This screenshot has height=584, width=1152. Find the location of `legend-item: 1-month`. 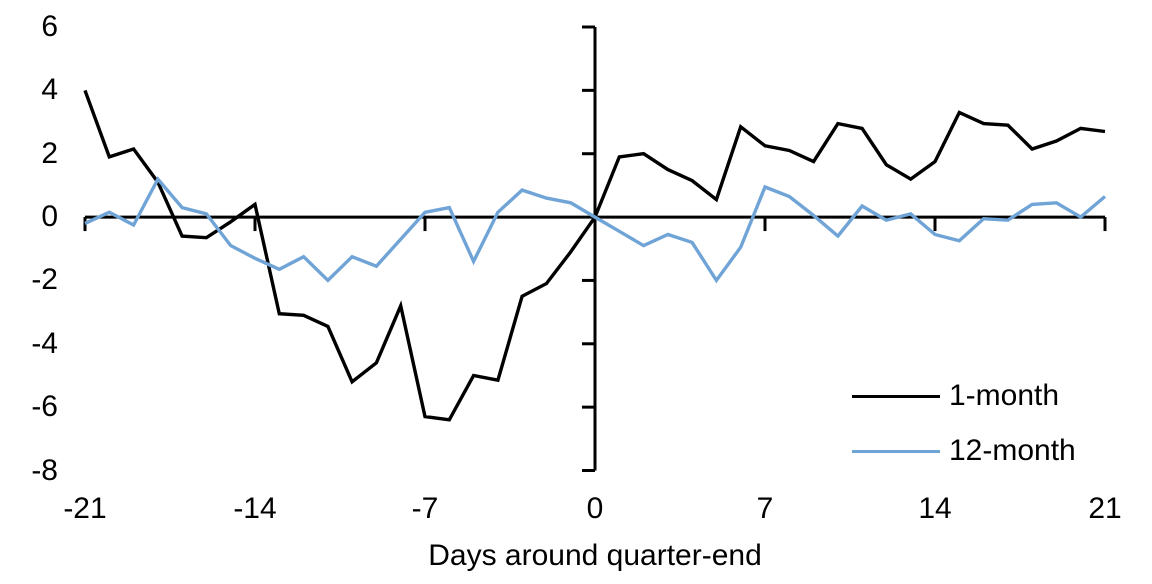

legend-item: 1-month is located at coordinates (955, 396).